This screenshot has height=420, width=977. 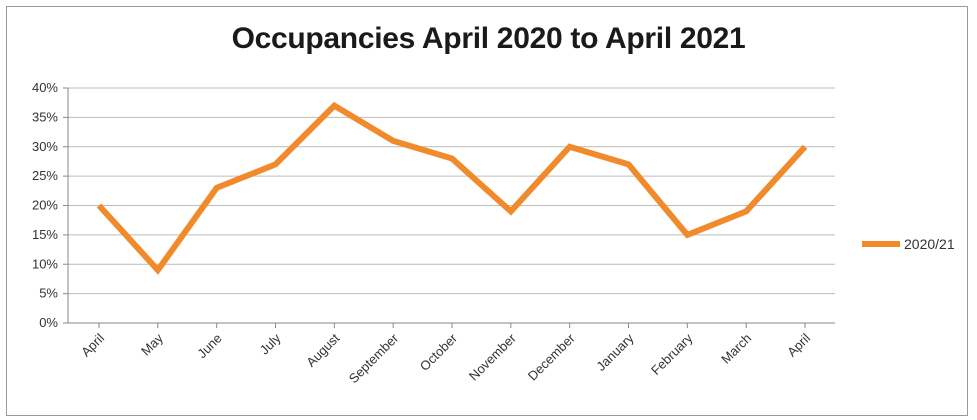 What do you see at coordinates (374, 358) in the screenshot?
I see `x-tick-label: September` at bounding box center [374, 358].